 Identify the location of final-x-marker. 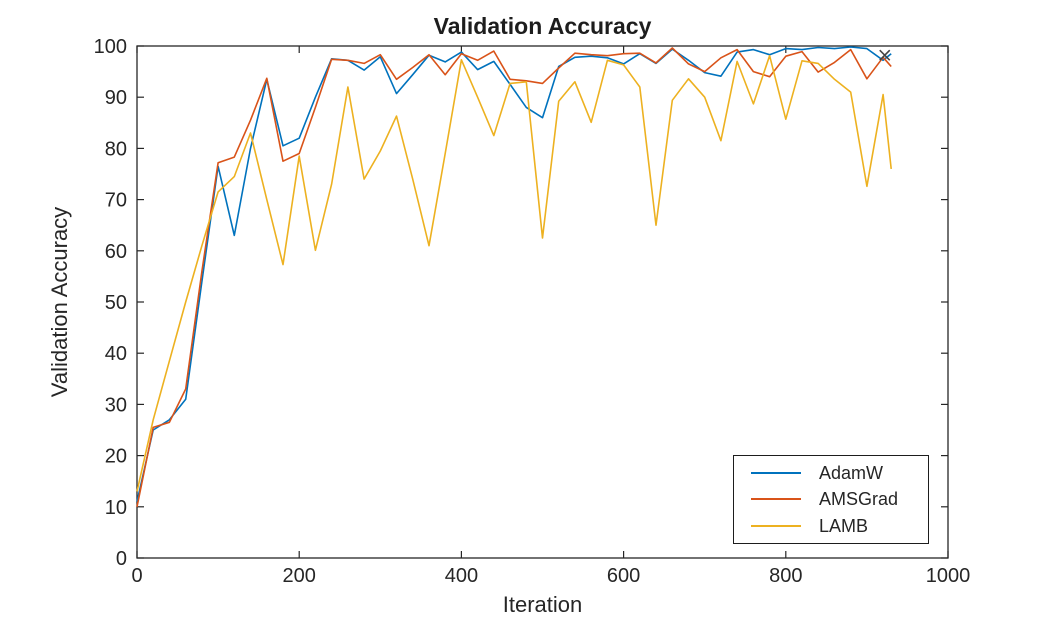
(885, 55).